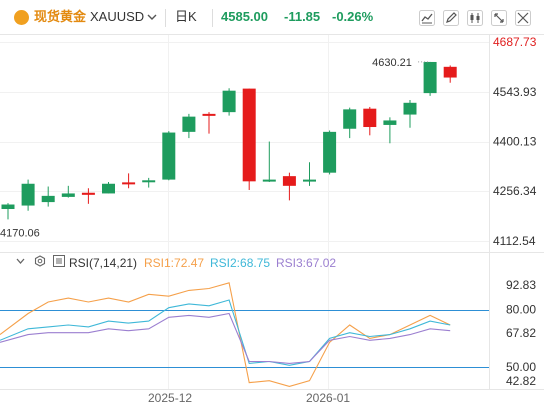  Describe the element at coordinates (291, 263) in the screenshot. I see `rsi3-label: RSI3:` at that location.